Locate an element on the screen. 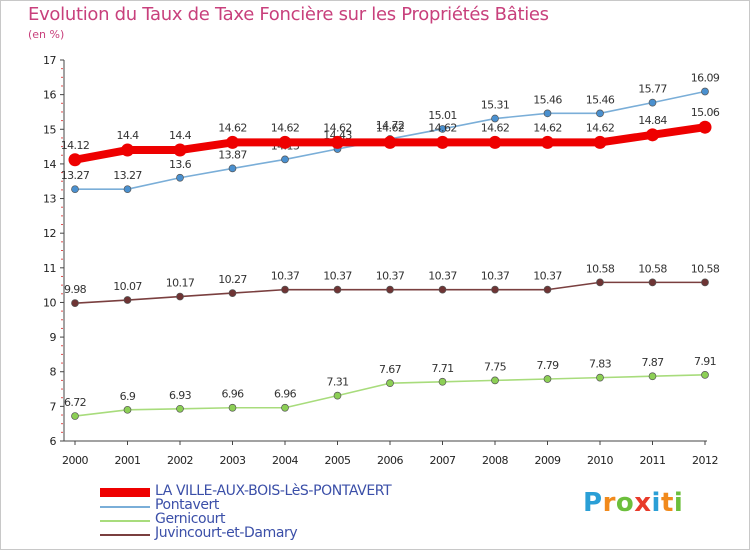 The height and width of the screenshot is (550, 750). y-tick-label: 13 is located at coordinates (49, 199).